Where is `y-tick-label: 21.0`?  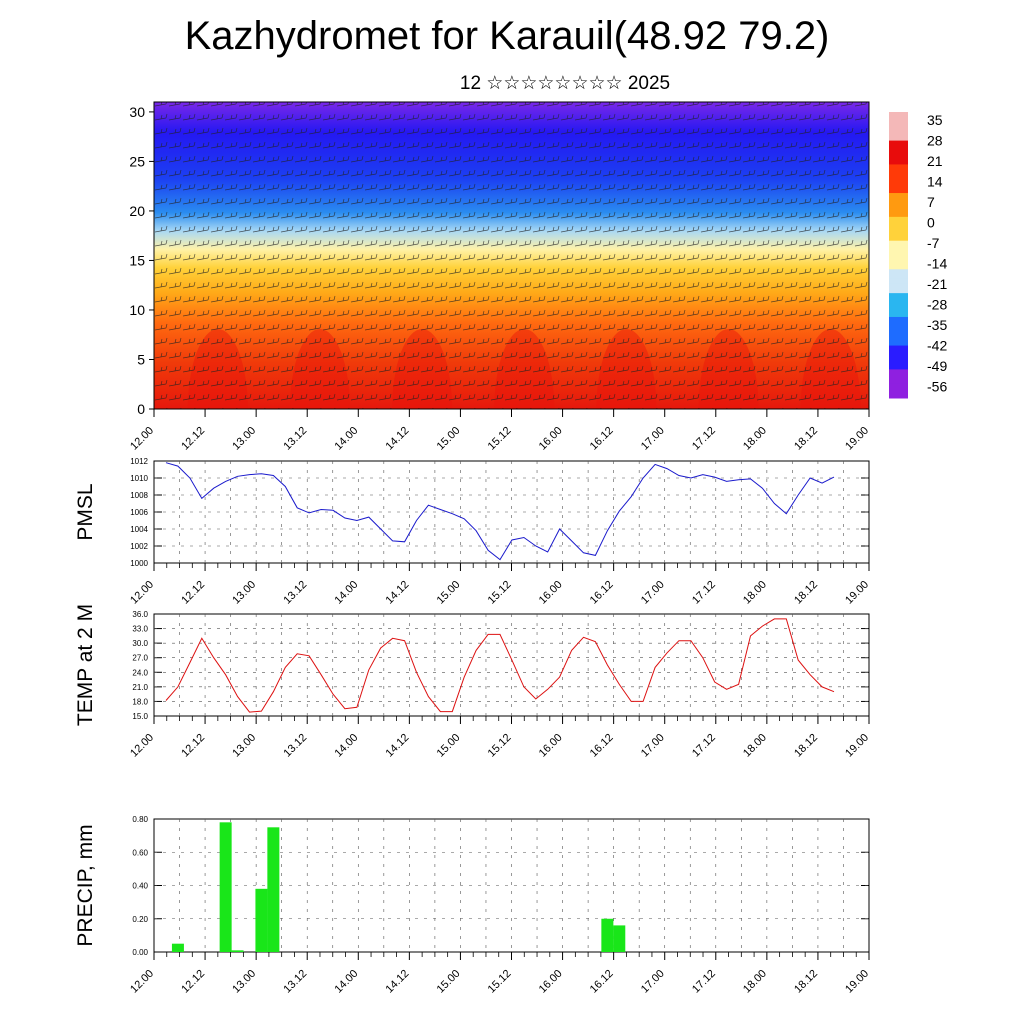
y-tick-label: 21.0 is located at coordinates (140, 687).